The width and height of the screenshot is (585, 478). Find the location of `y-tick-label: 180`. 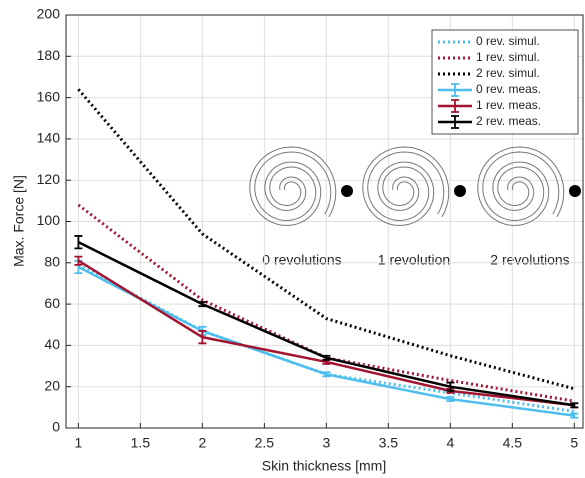

y-tick-label: 180 is located at coordinates (49, 55).